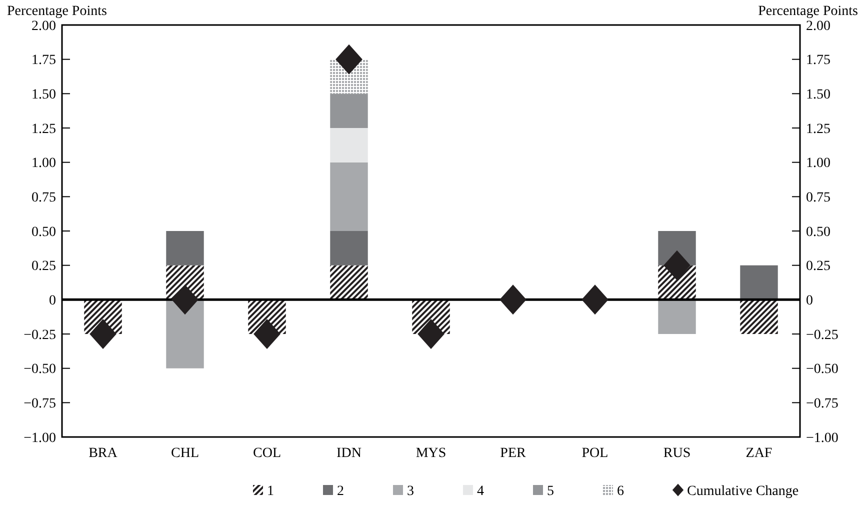 This screenshot has height=516, width=863. Describe the element at coordinates (822, 438) in the screenshot. I see `y2-tick-label: −1.00` at that location.